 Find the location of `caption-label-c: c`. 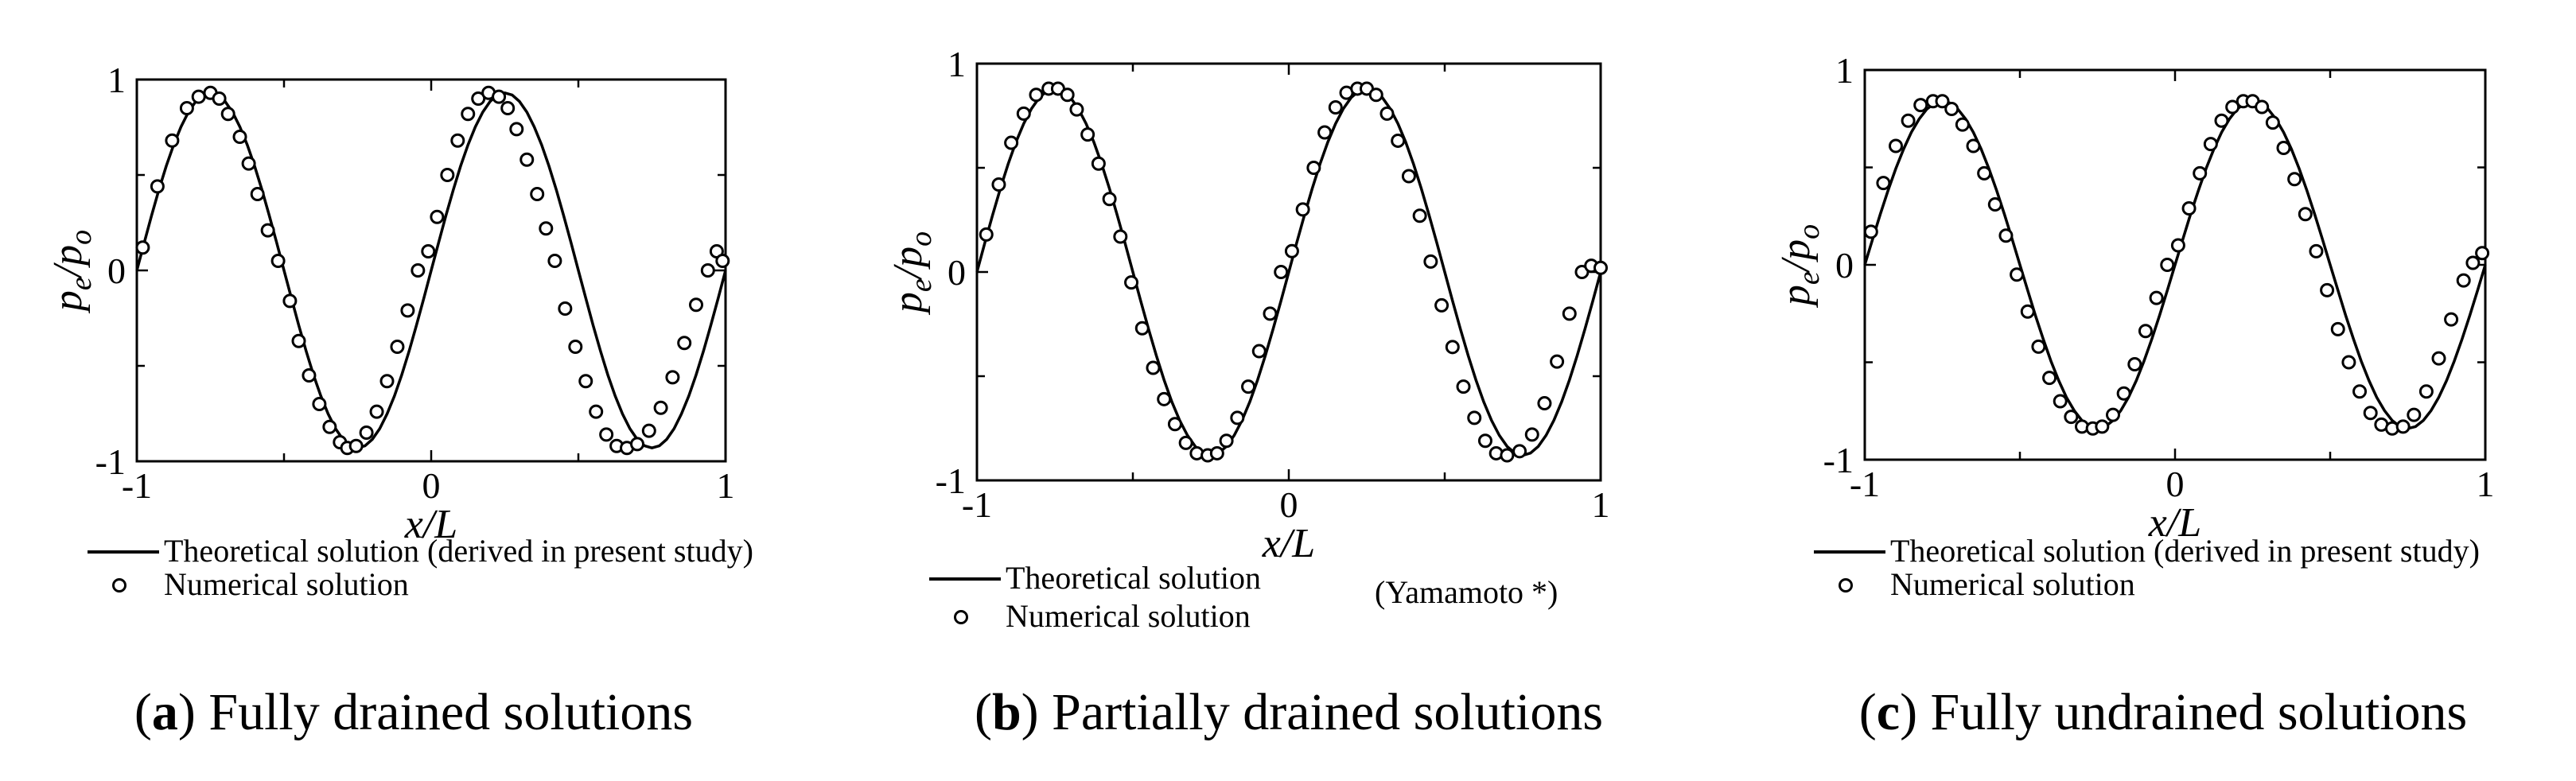

caption-label-c: c is located at coordinates (1889, 712).